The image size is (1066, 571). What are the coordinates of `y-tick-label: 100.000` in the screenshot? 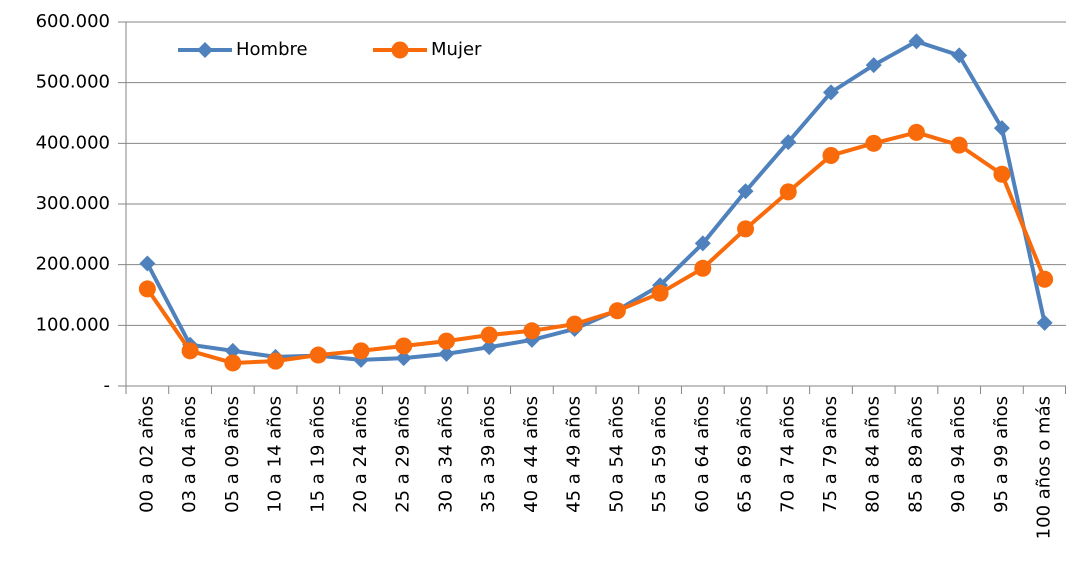 It's located at (73, 324).